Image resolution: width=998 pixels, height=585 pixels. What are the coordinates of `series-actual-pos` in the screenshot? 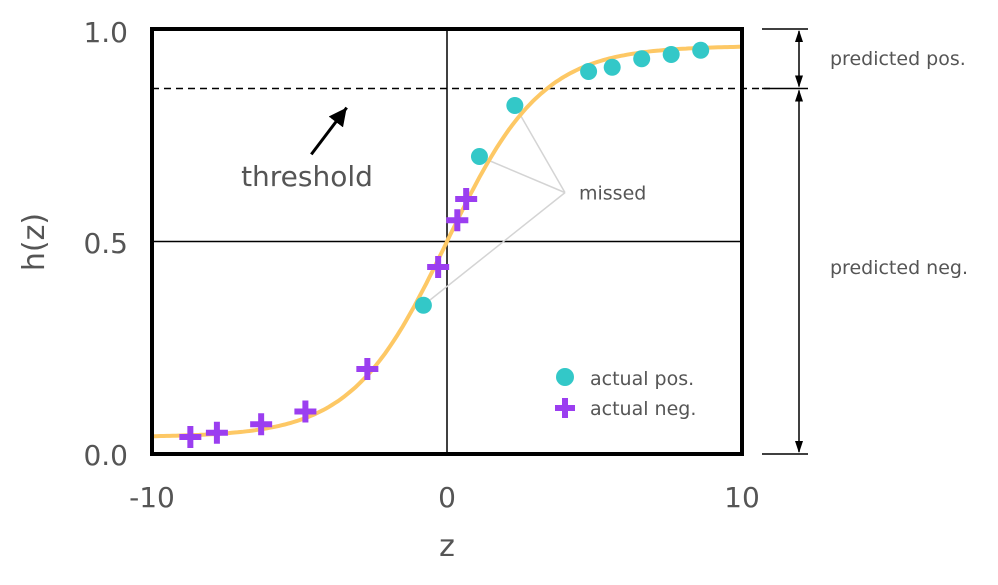 It's located at (562, 177).